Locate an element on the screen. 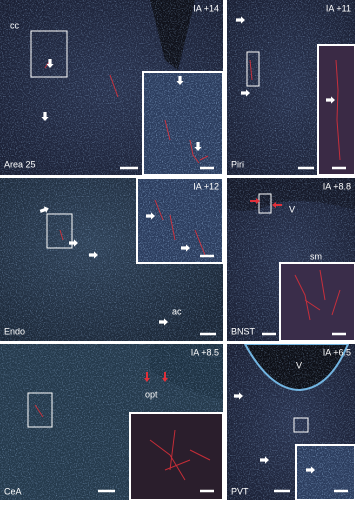  region-label: BNST is located at coordinates (243, 331).